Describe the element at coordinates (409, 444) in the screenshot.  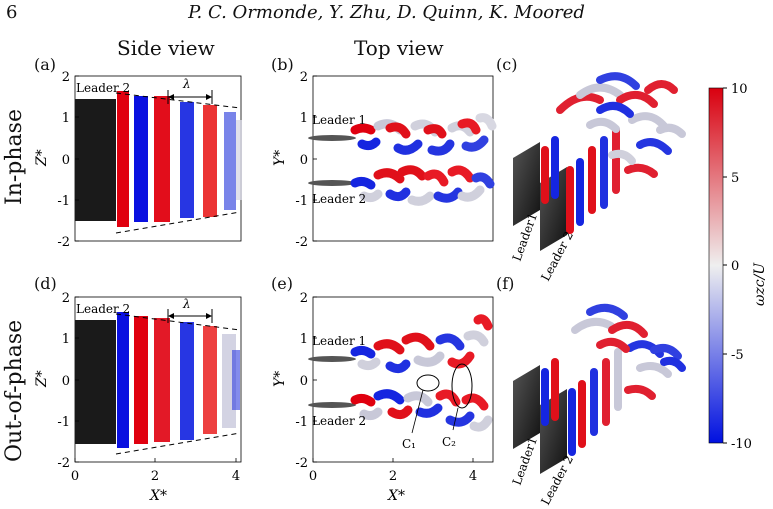
I see `c1-label: C₁` at that location.